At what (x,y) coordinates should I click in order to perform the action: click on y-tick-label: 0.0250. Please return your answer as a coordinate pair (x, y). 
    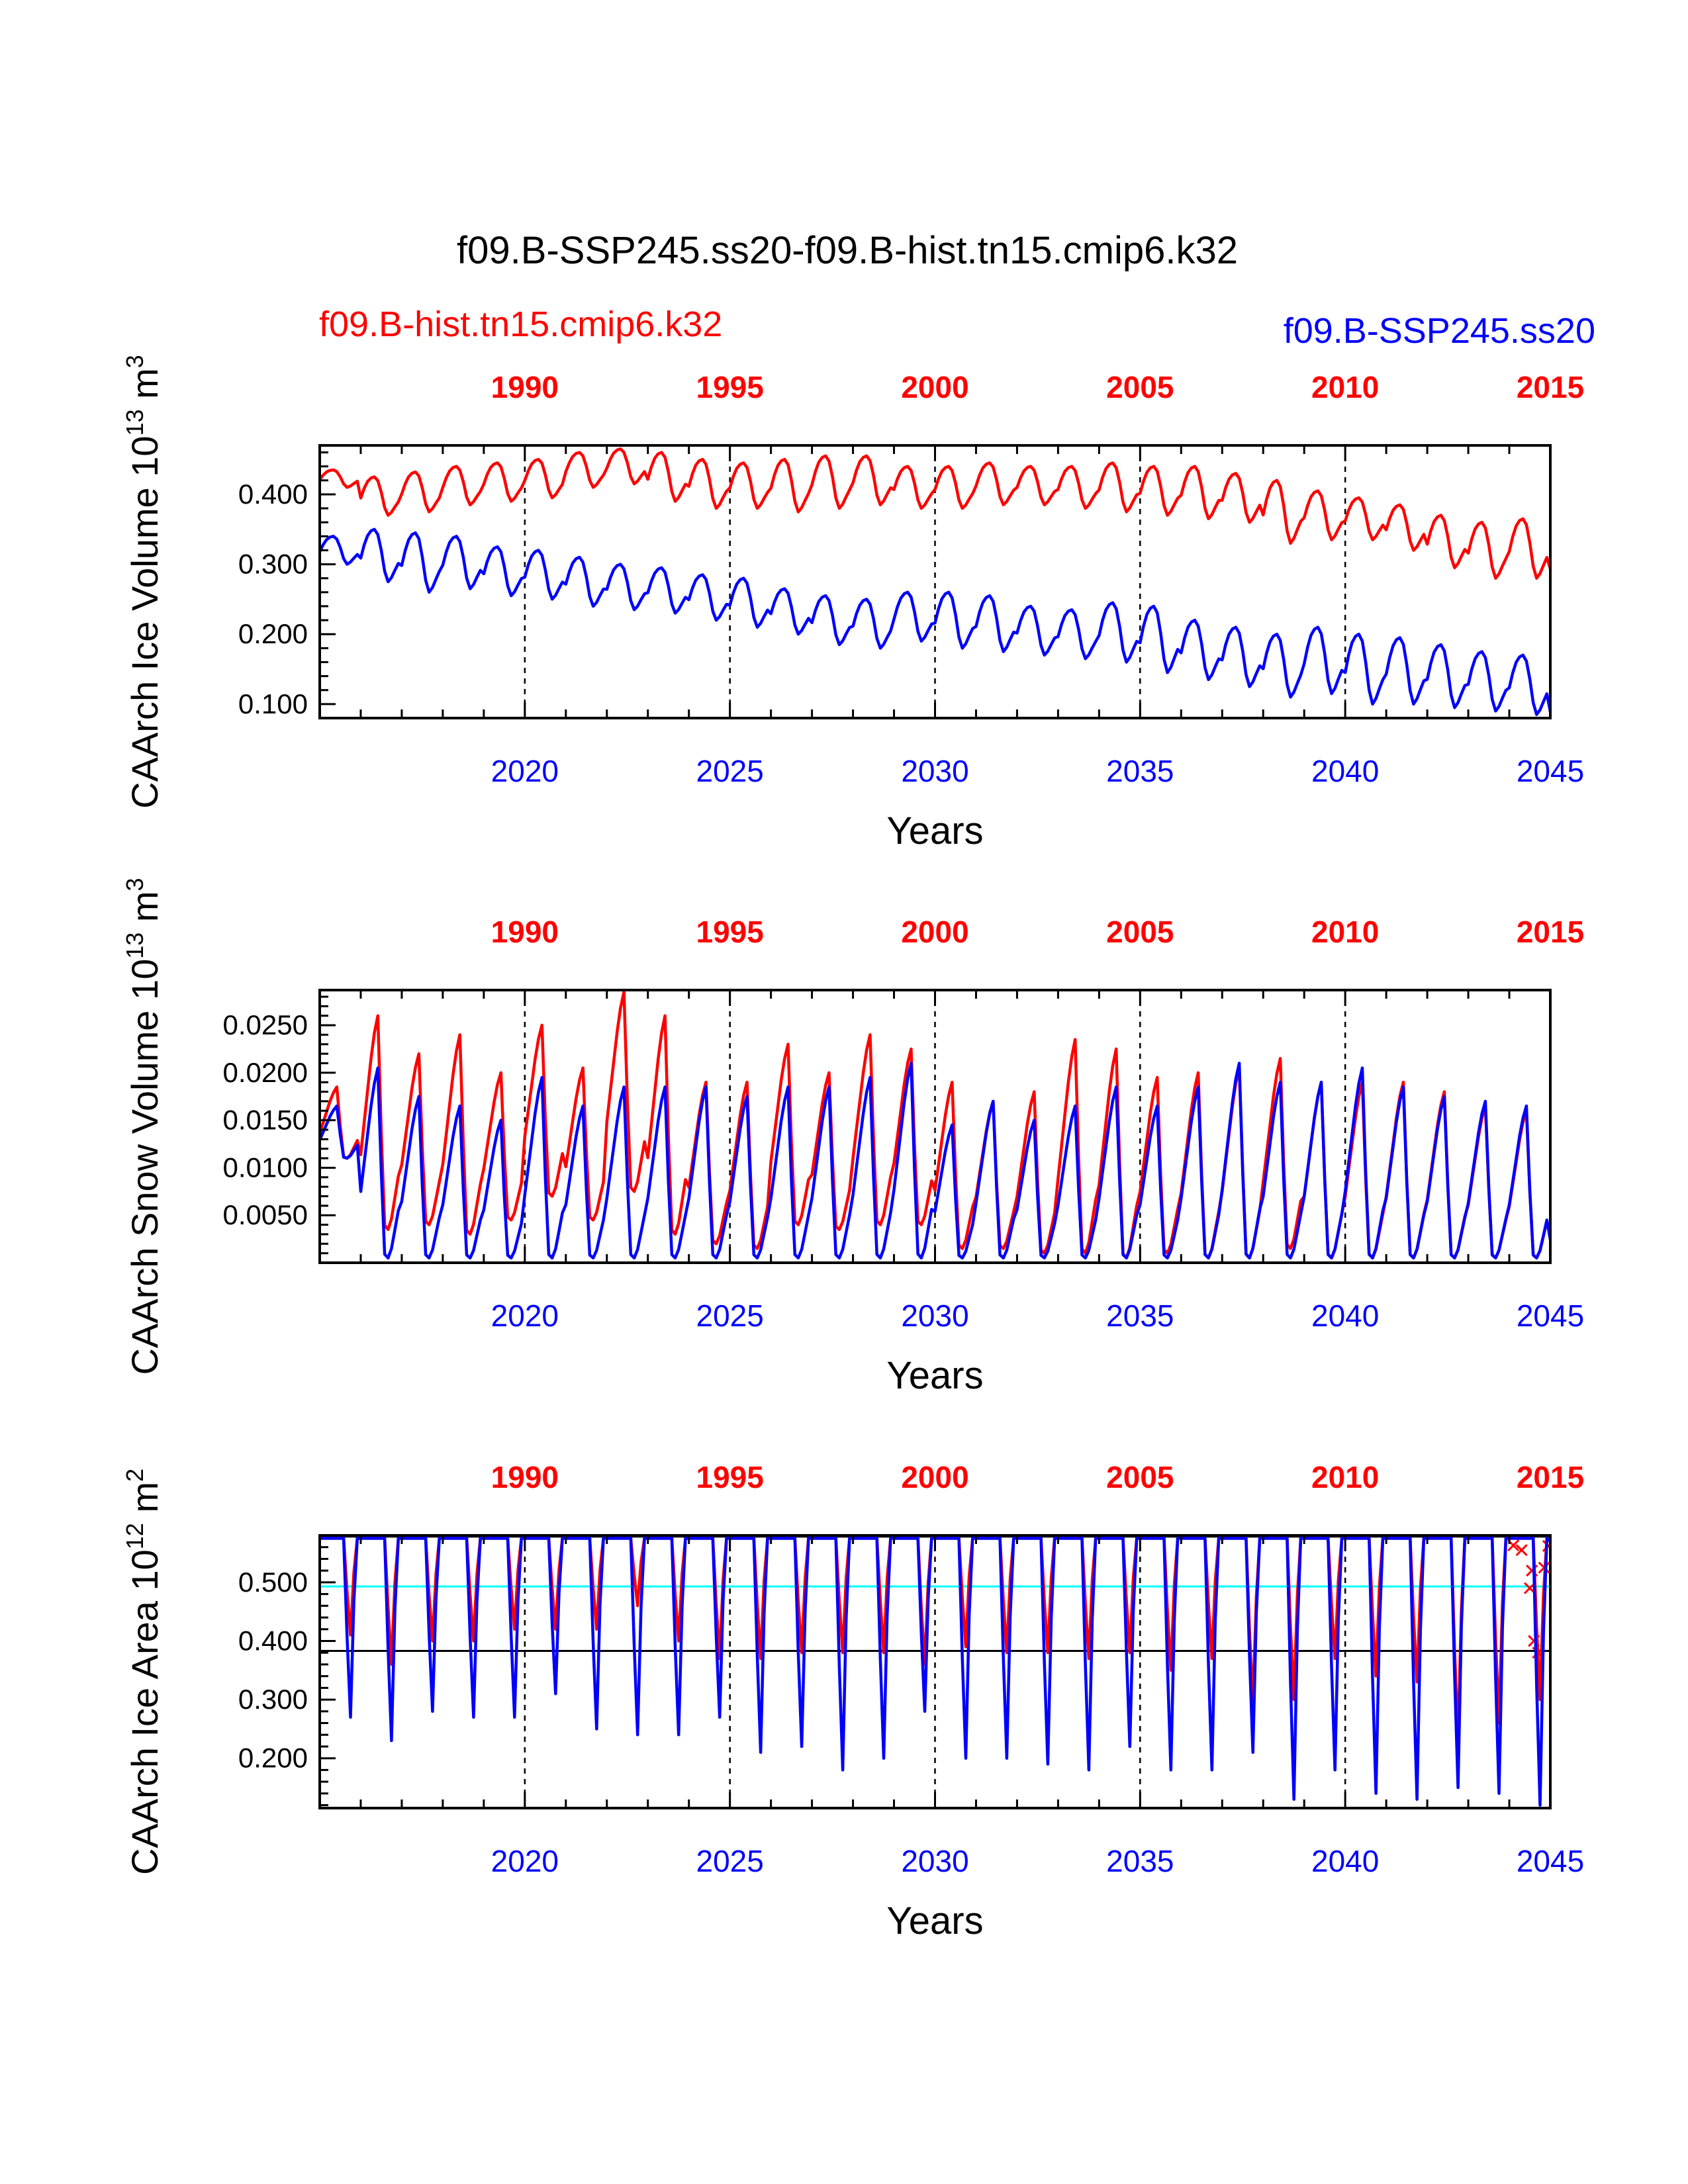
    Looking at the image, I should click on (265, 1024).